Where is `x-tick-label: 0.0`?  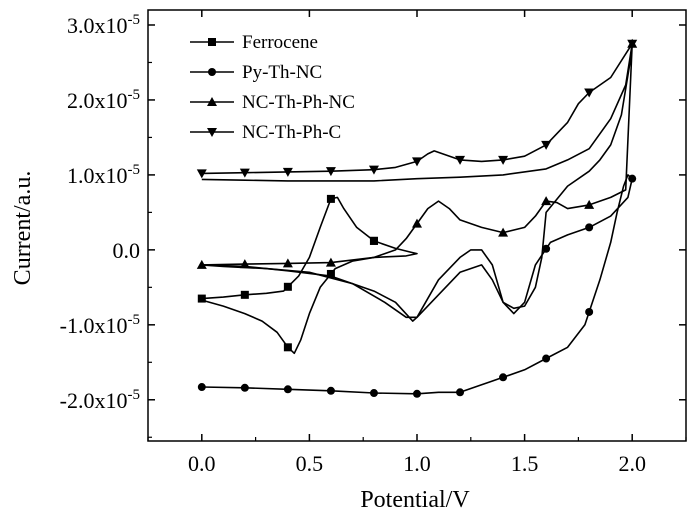
x-tick-label: 0.0 is located at coordinates (202, 463).